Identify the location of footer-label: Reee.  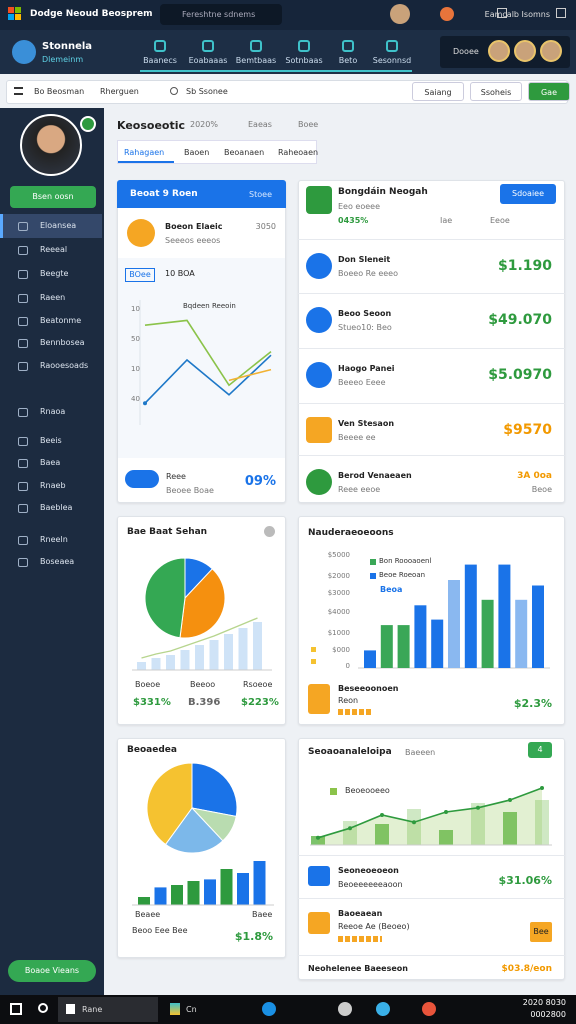
(176, 476).